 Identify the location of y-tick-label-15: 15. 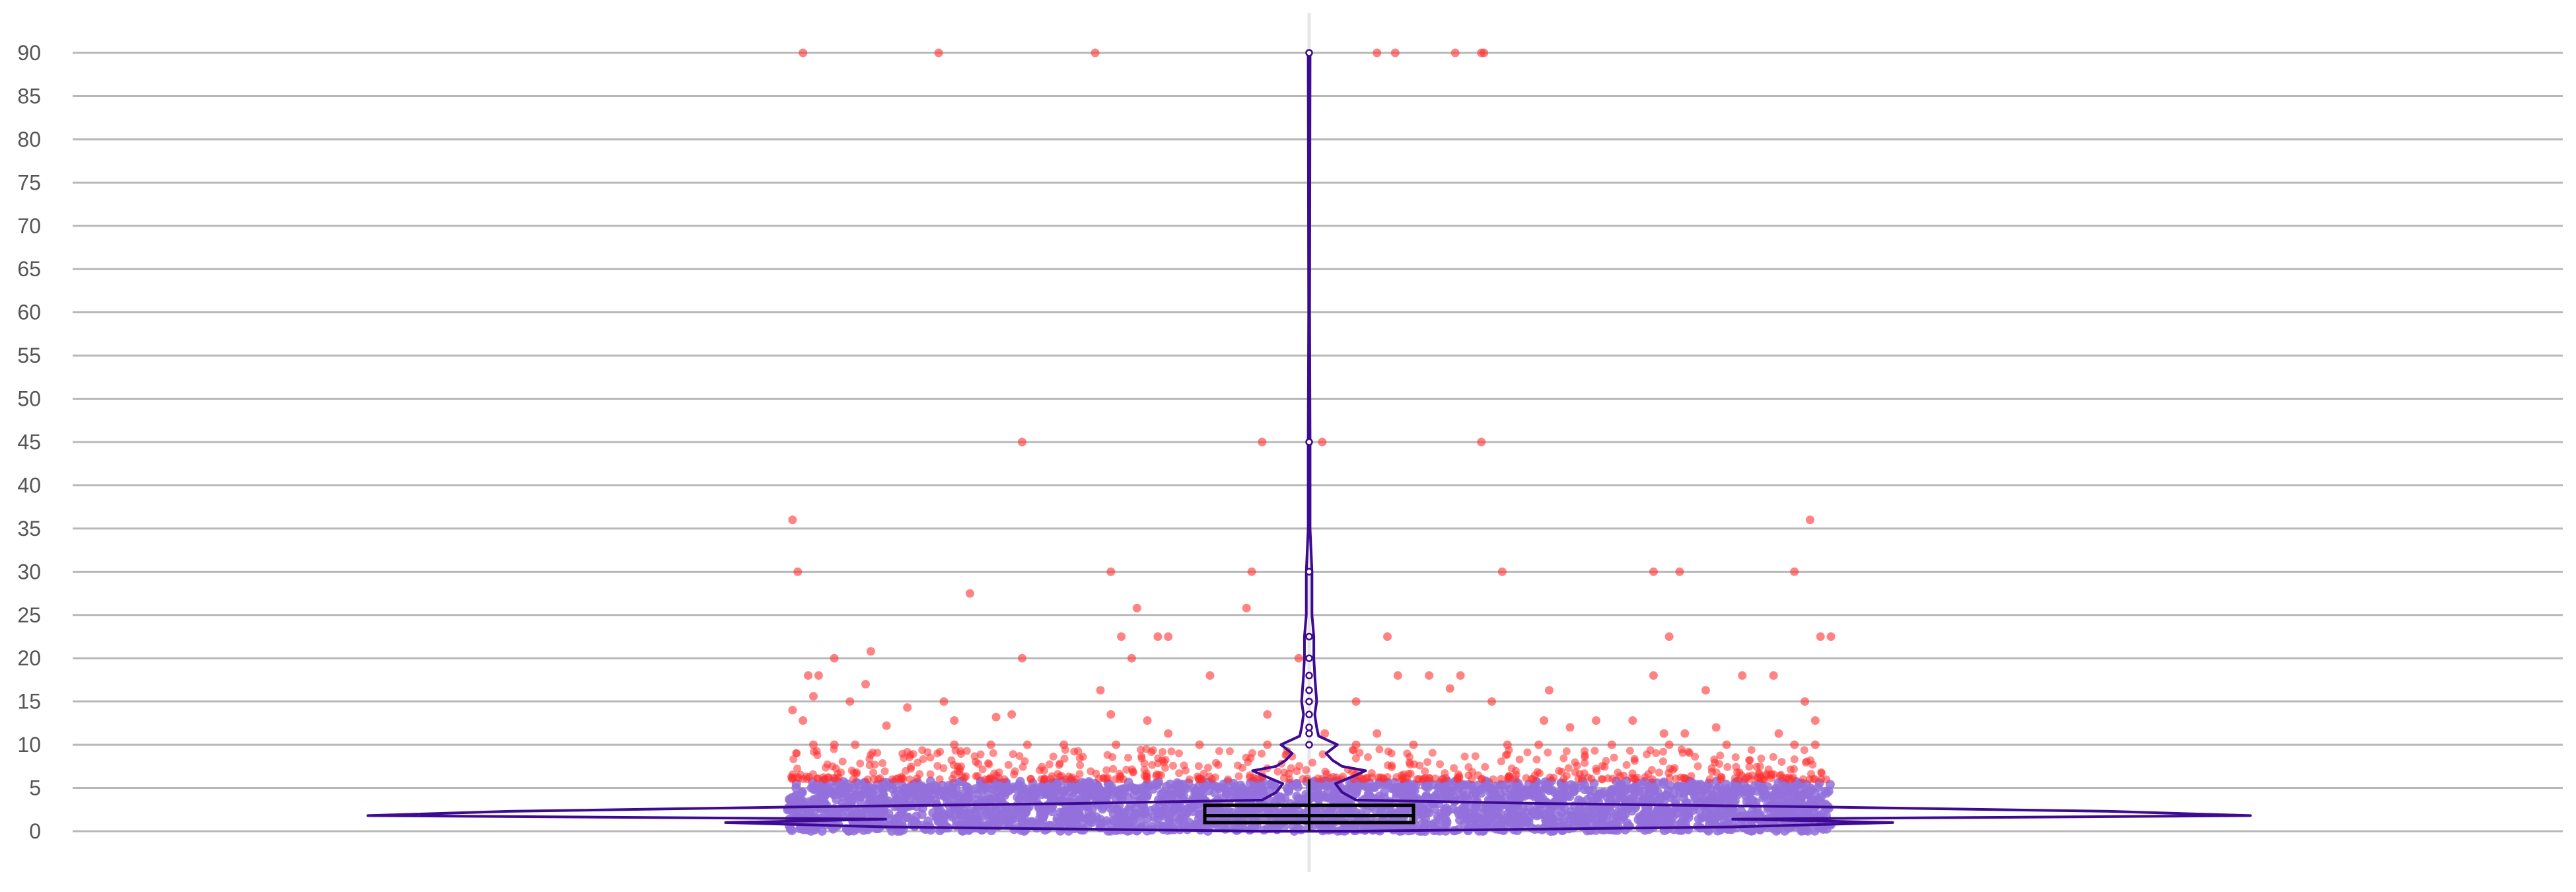
(29, 702).